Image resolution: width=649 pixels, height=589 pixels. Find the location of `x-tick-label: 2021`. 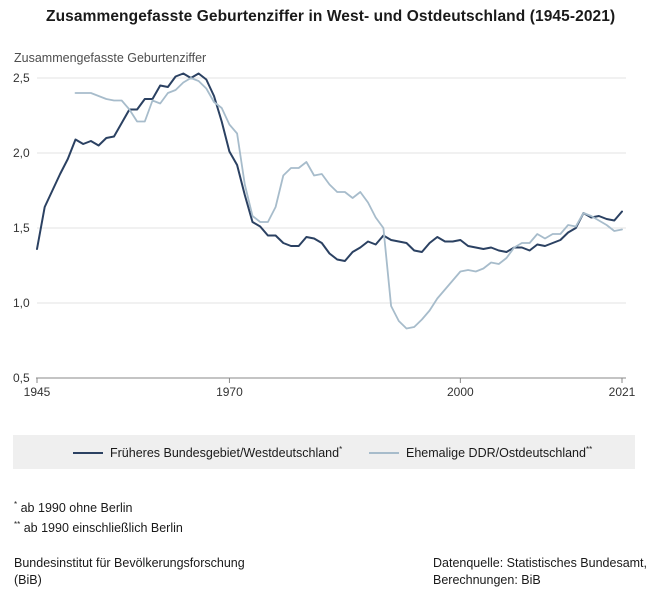

x-tick-label: 2021 is located at coordinates (622, 392).